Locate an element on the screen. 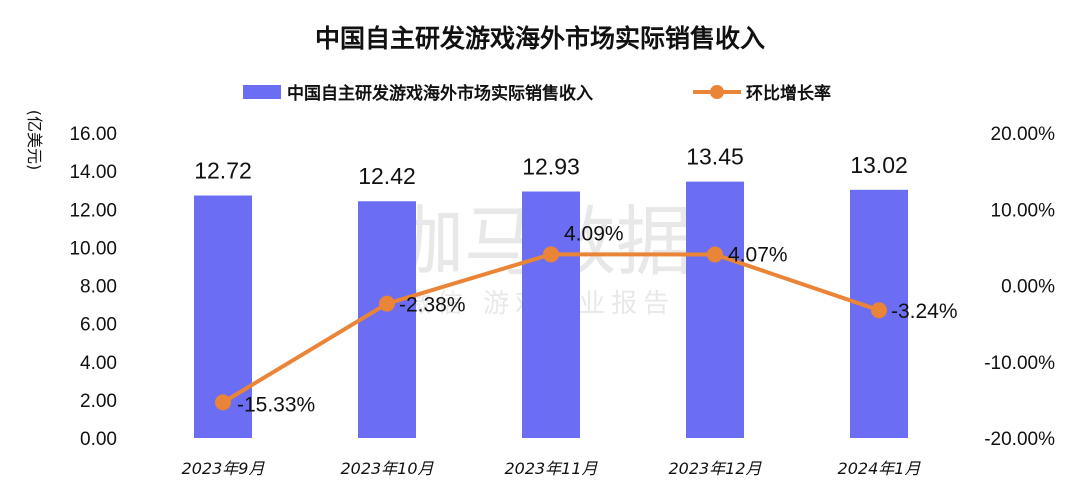  category-label: 2023年12月 is located at coordinates (715, 468).